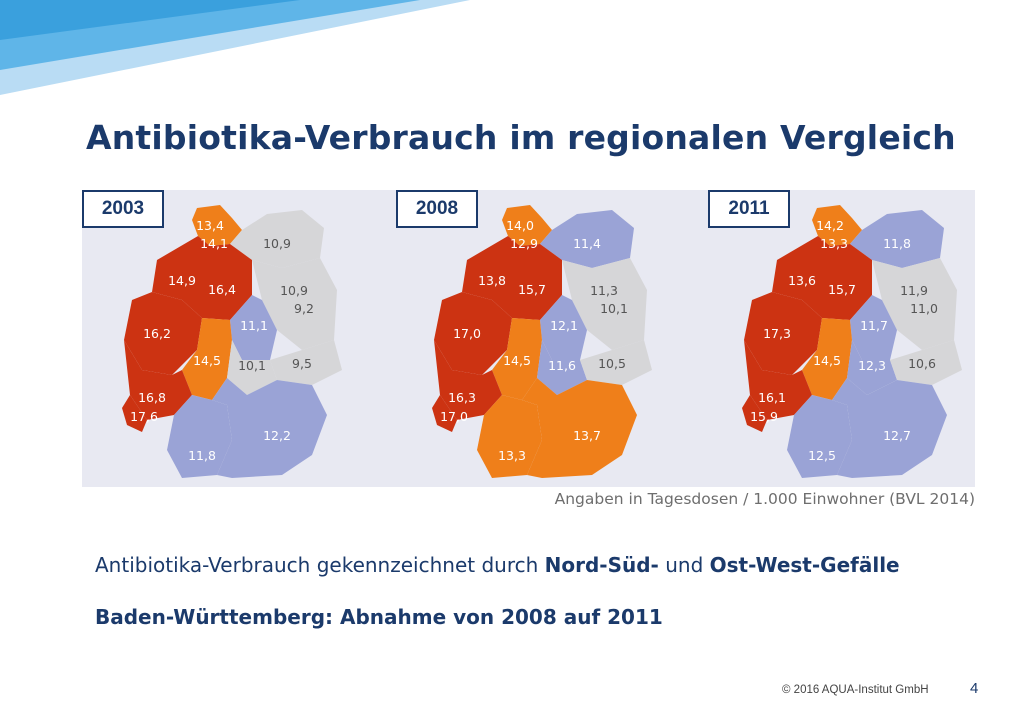 The image size is (1024, 717). Describe the element at coordinates (277, 435) in the screenshot. I see `value-bayern: 12,2` at that location.